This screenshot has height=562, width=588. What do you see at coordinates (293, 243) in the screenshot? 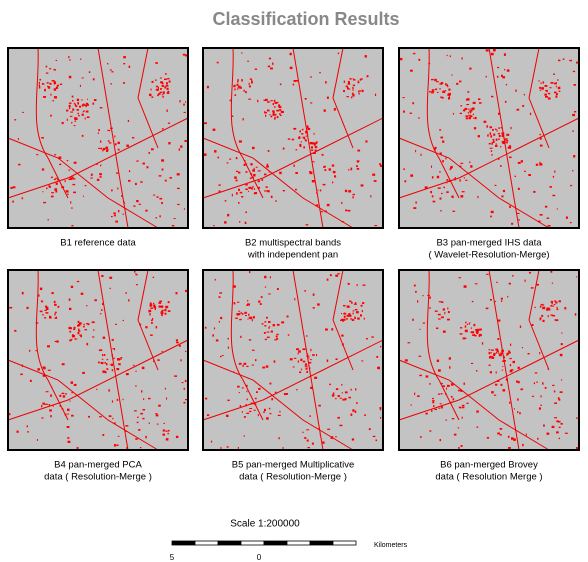
I see `caption: B2 multispectral bands` at bounding box center [293, 243].